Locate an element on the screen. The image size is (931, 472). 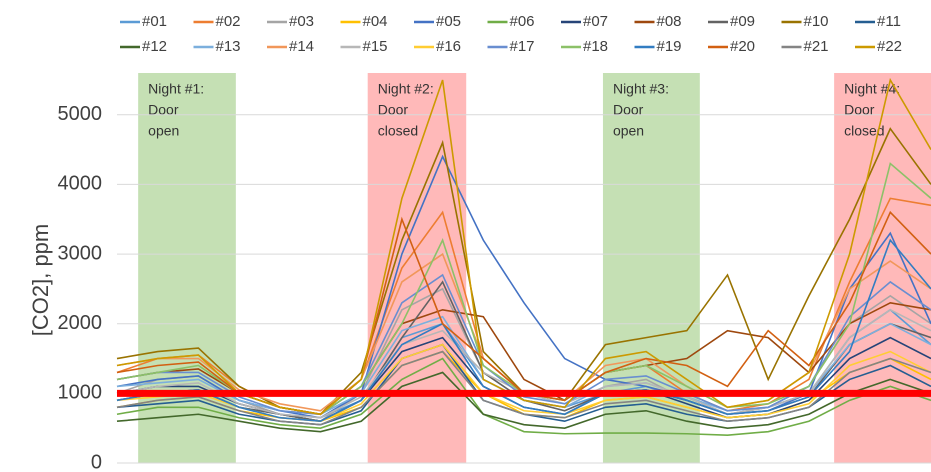
legend-label: #22 is located at coordinates (889, 46).